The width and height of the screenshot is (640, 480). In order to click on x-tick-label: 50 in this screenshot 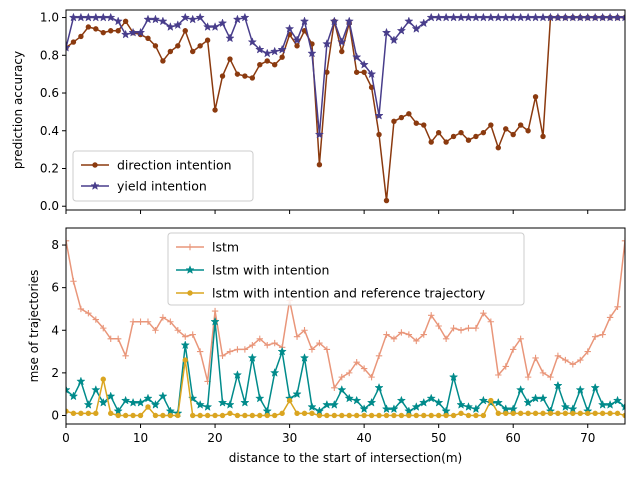, I will do `click(438, 438)`.